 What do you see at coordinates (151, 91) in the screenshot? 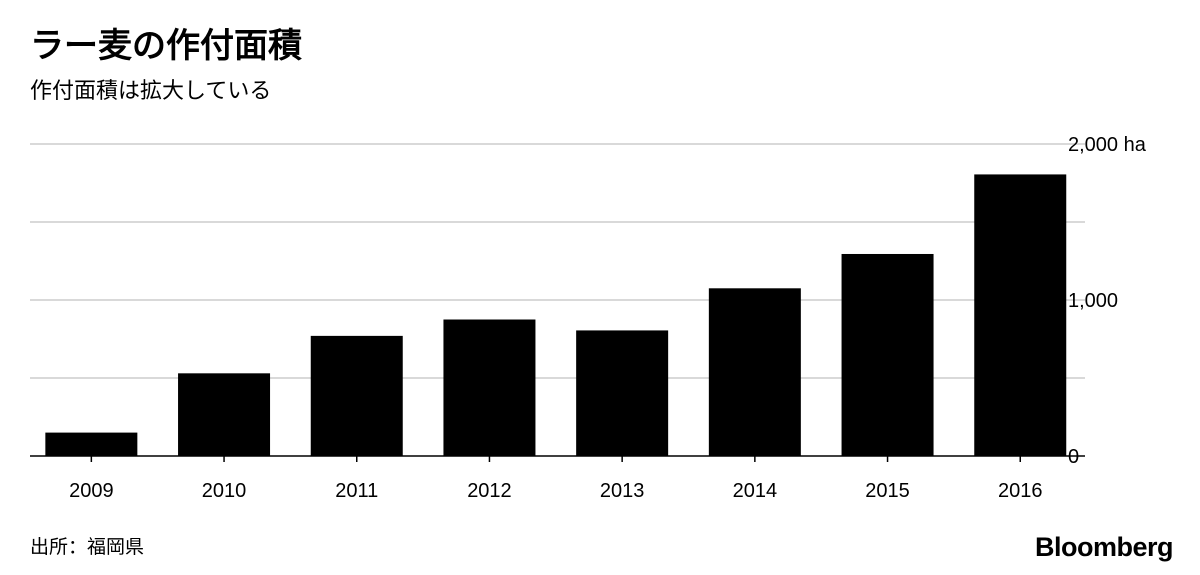
I see `chart-subtitle: 作付面積は拡大している` at bounding box center [151, 91].